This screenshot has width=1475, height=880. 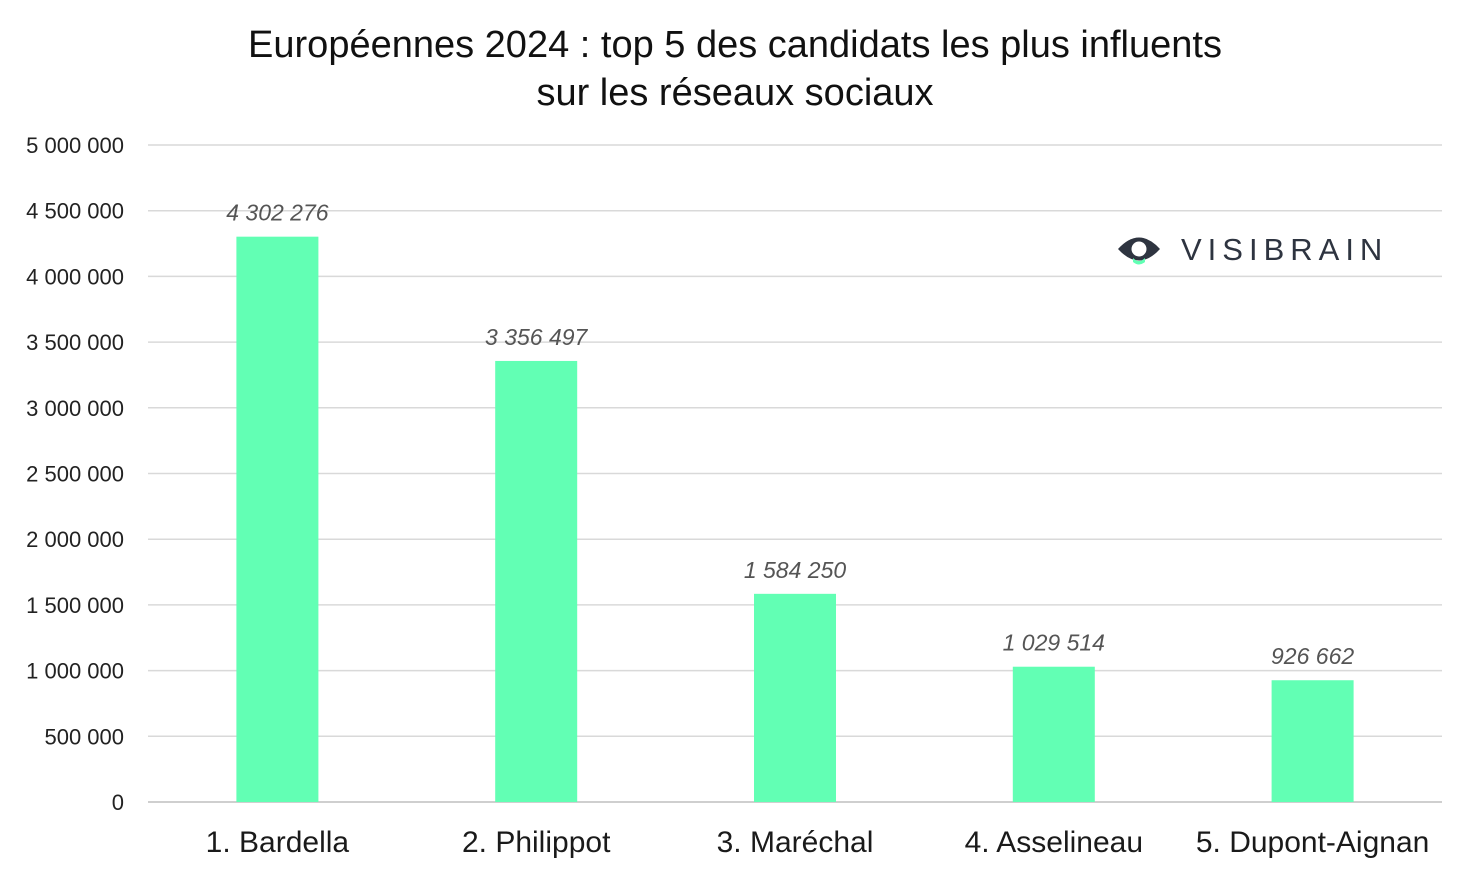 I want to click on y-tick-label: 5 000 000, so click(x=75, y=145).